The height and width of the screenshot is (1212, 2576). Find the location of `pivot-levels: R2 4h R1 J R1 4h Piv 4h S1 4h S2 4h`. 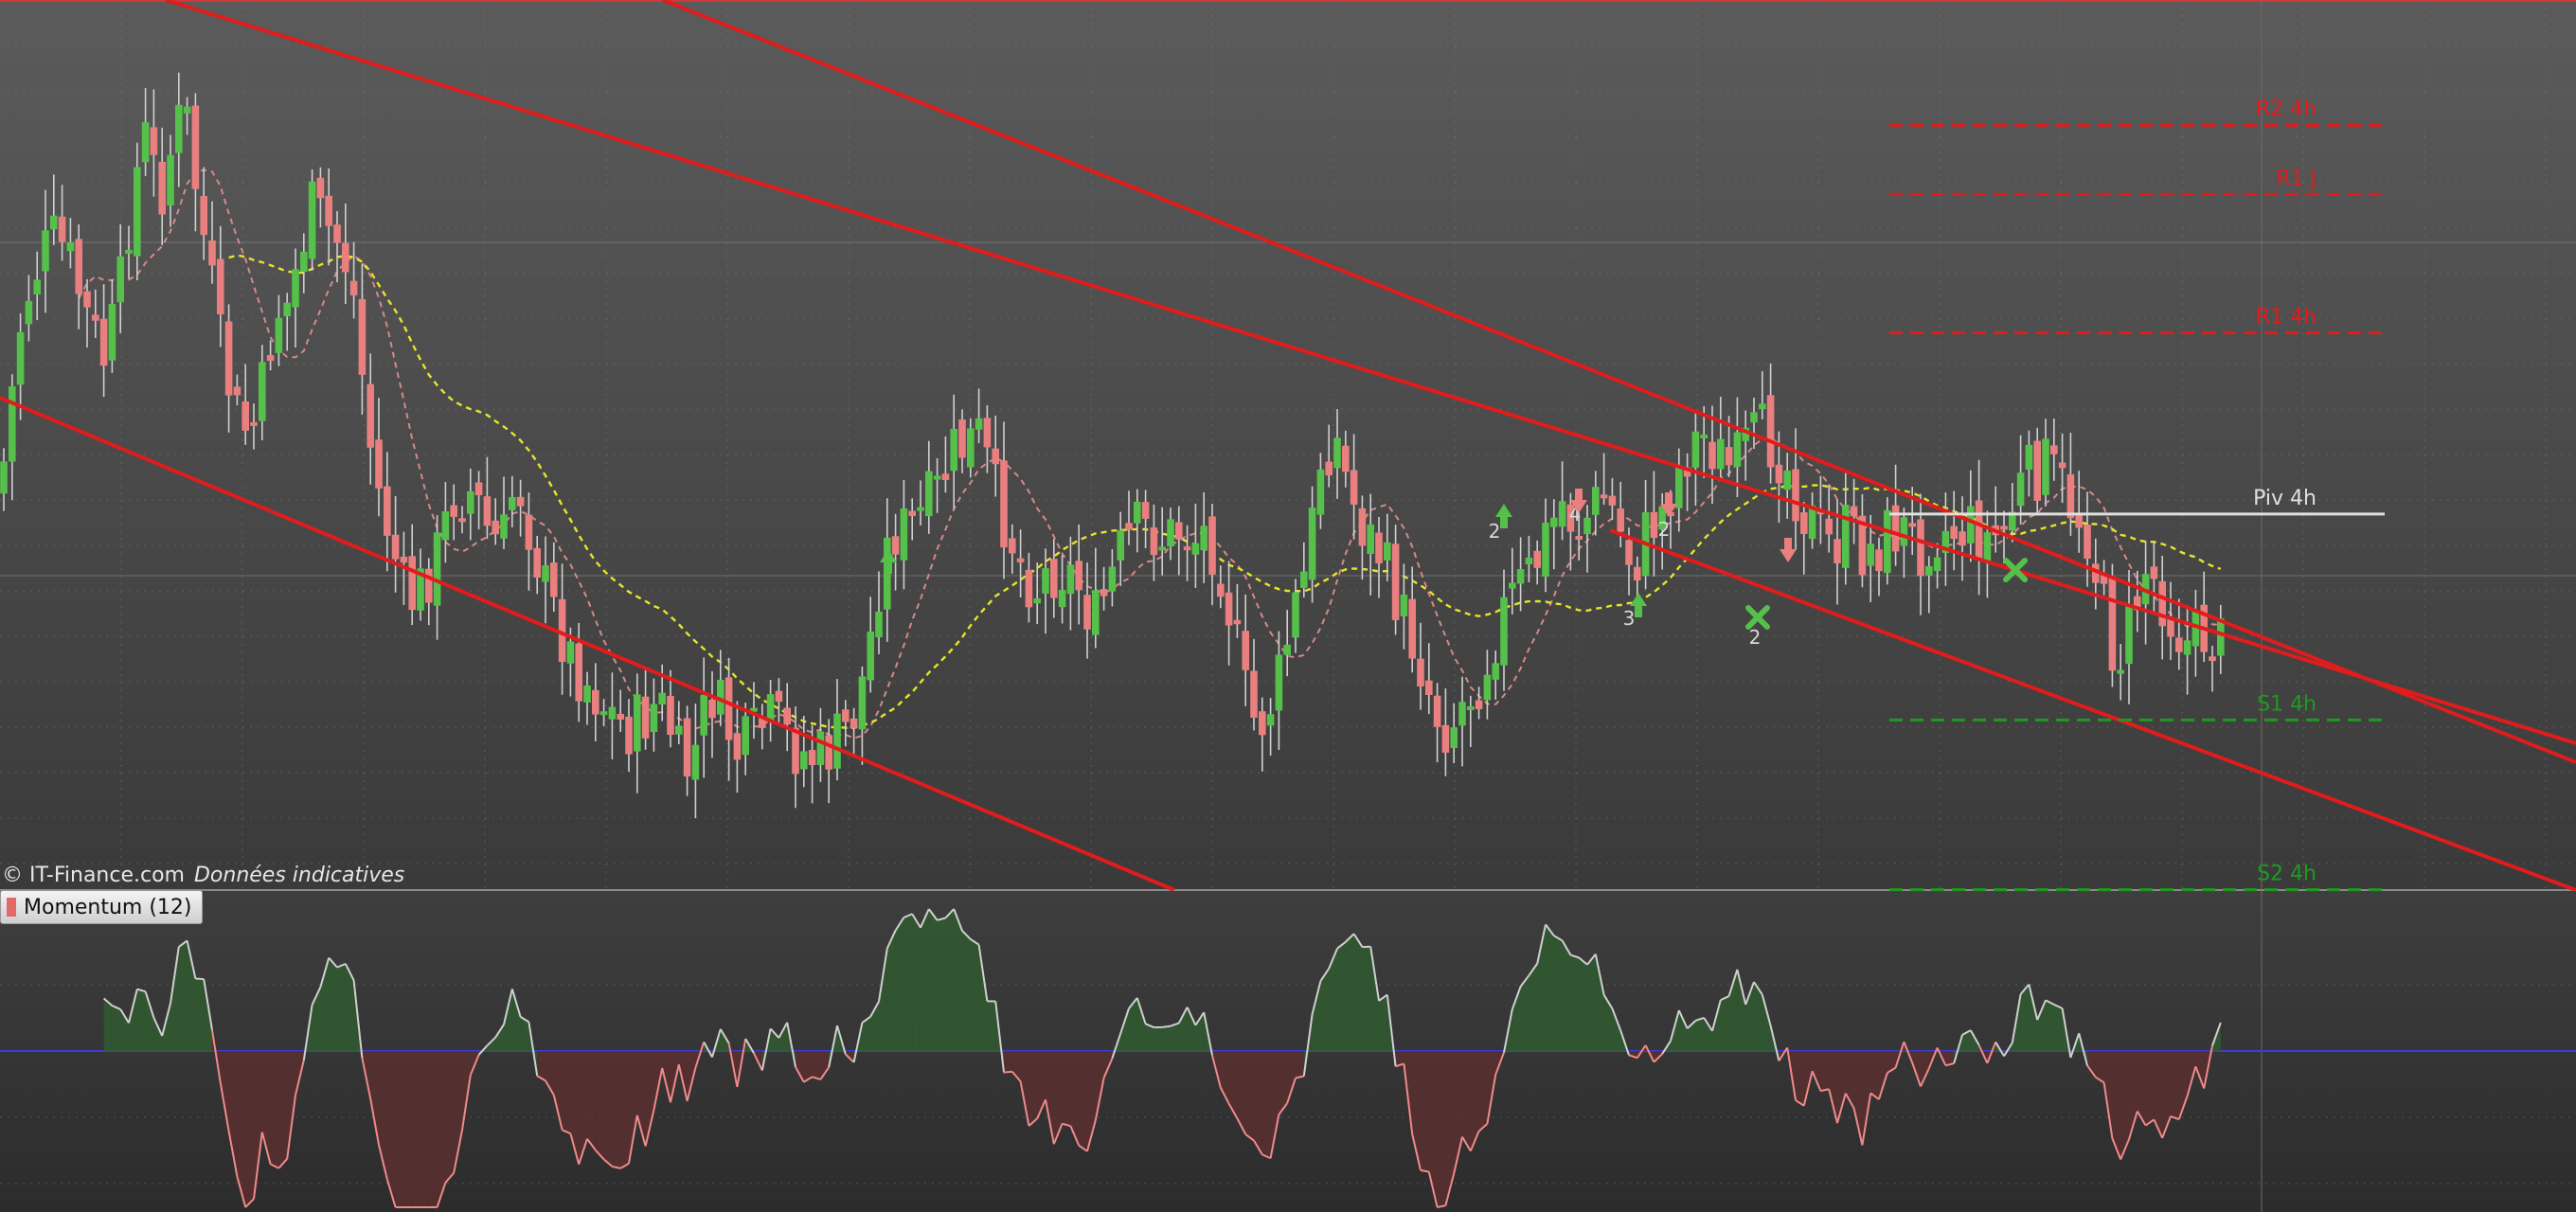

pivot-levels: R2 4h R1 J R1 4h Piv 4h S1 4h S2 4h is located at coordinates (2137, 495).